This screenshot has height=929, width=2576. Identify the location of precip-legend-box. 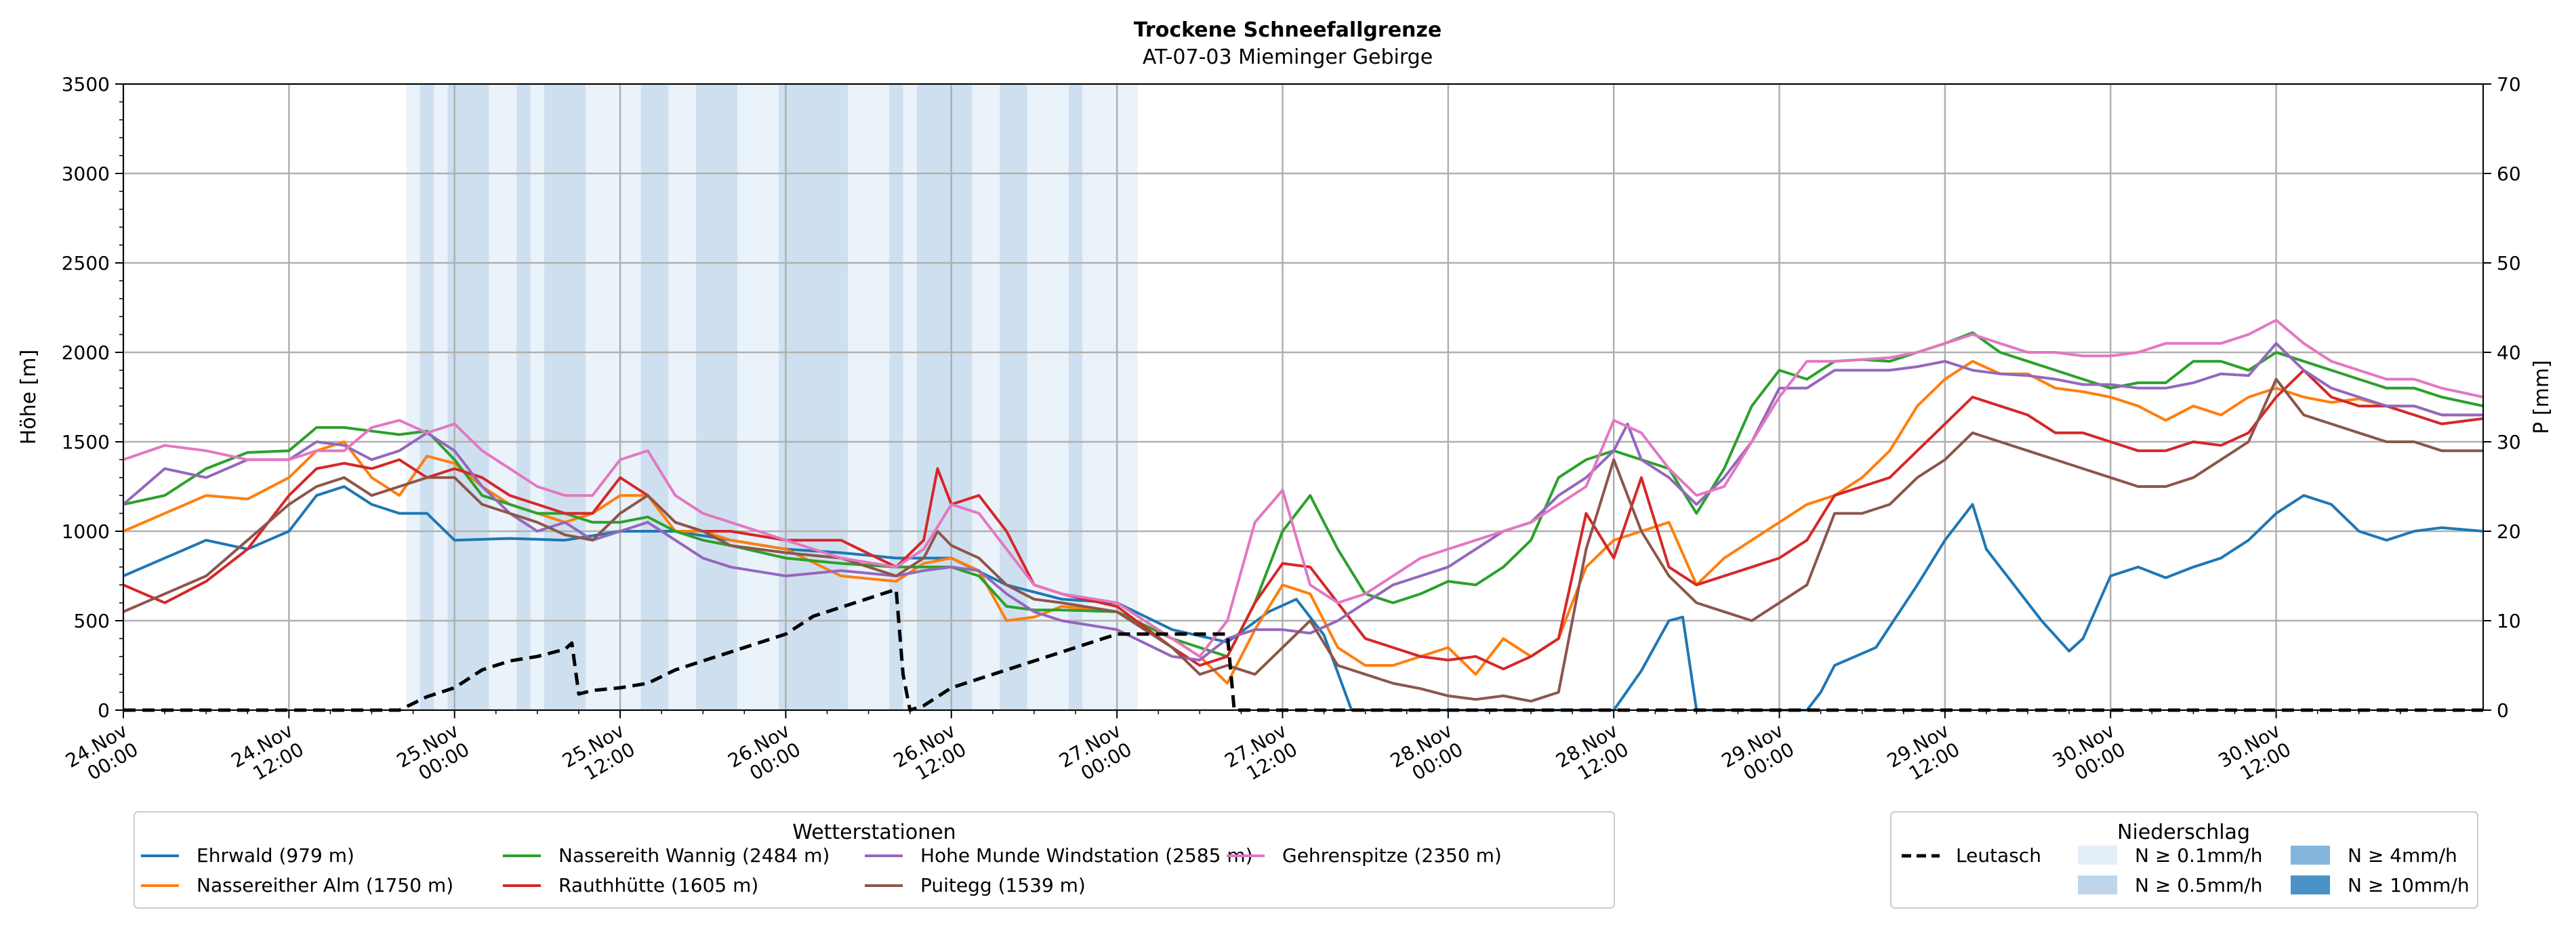
(2184, 860).